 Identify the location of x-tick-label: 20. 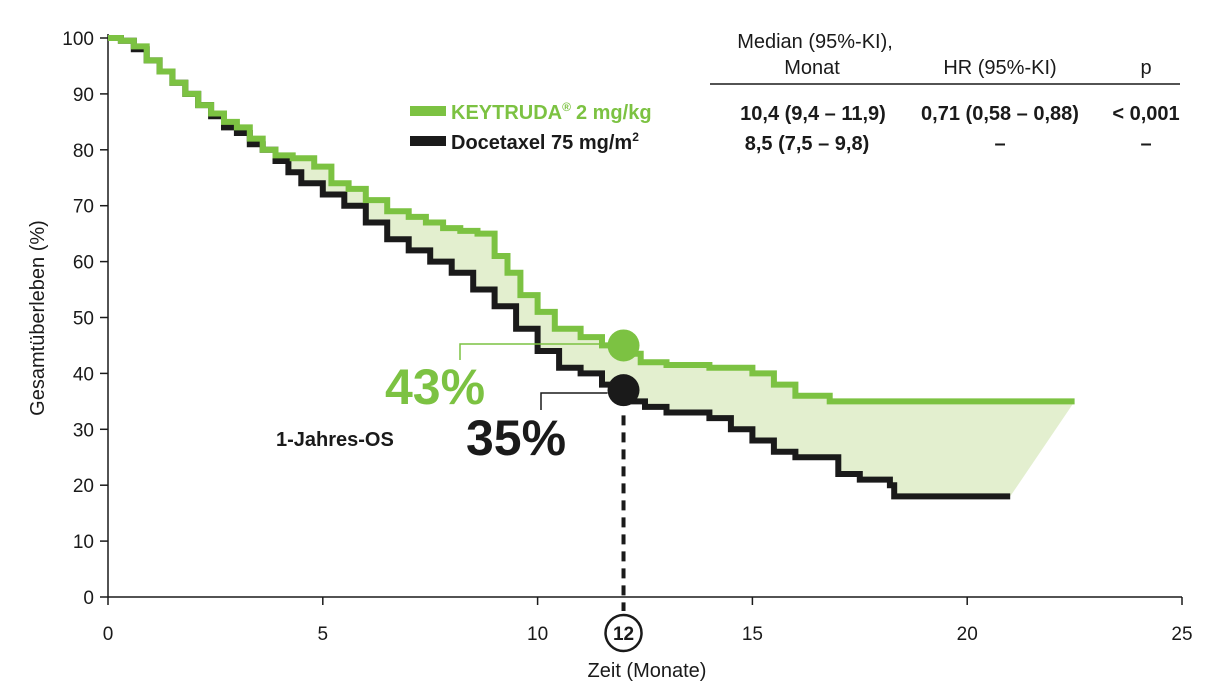
(967, 634).